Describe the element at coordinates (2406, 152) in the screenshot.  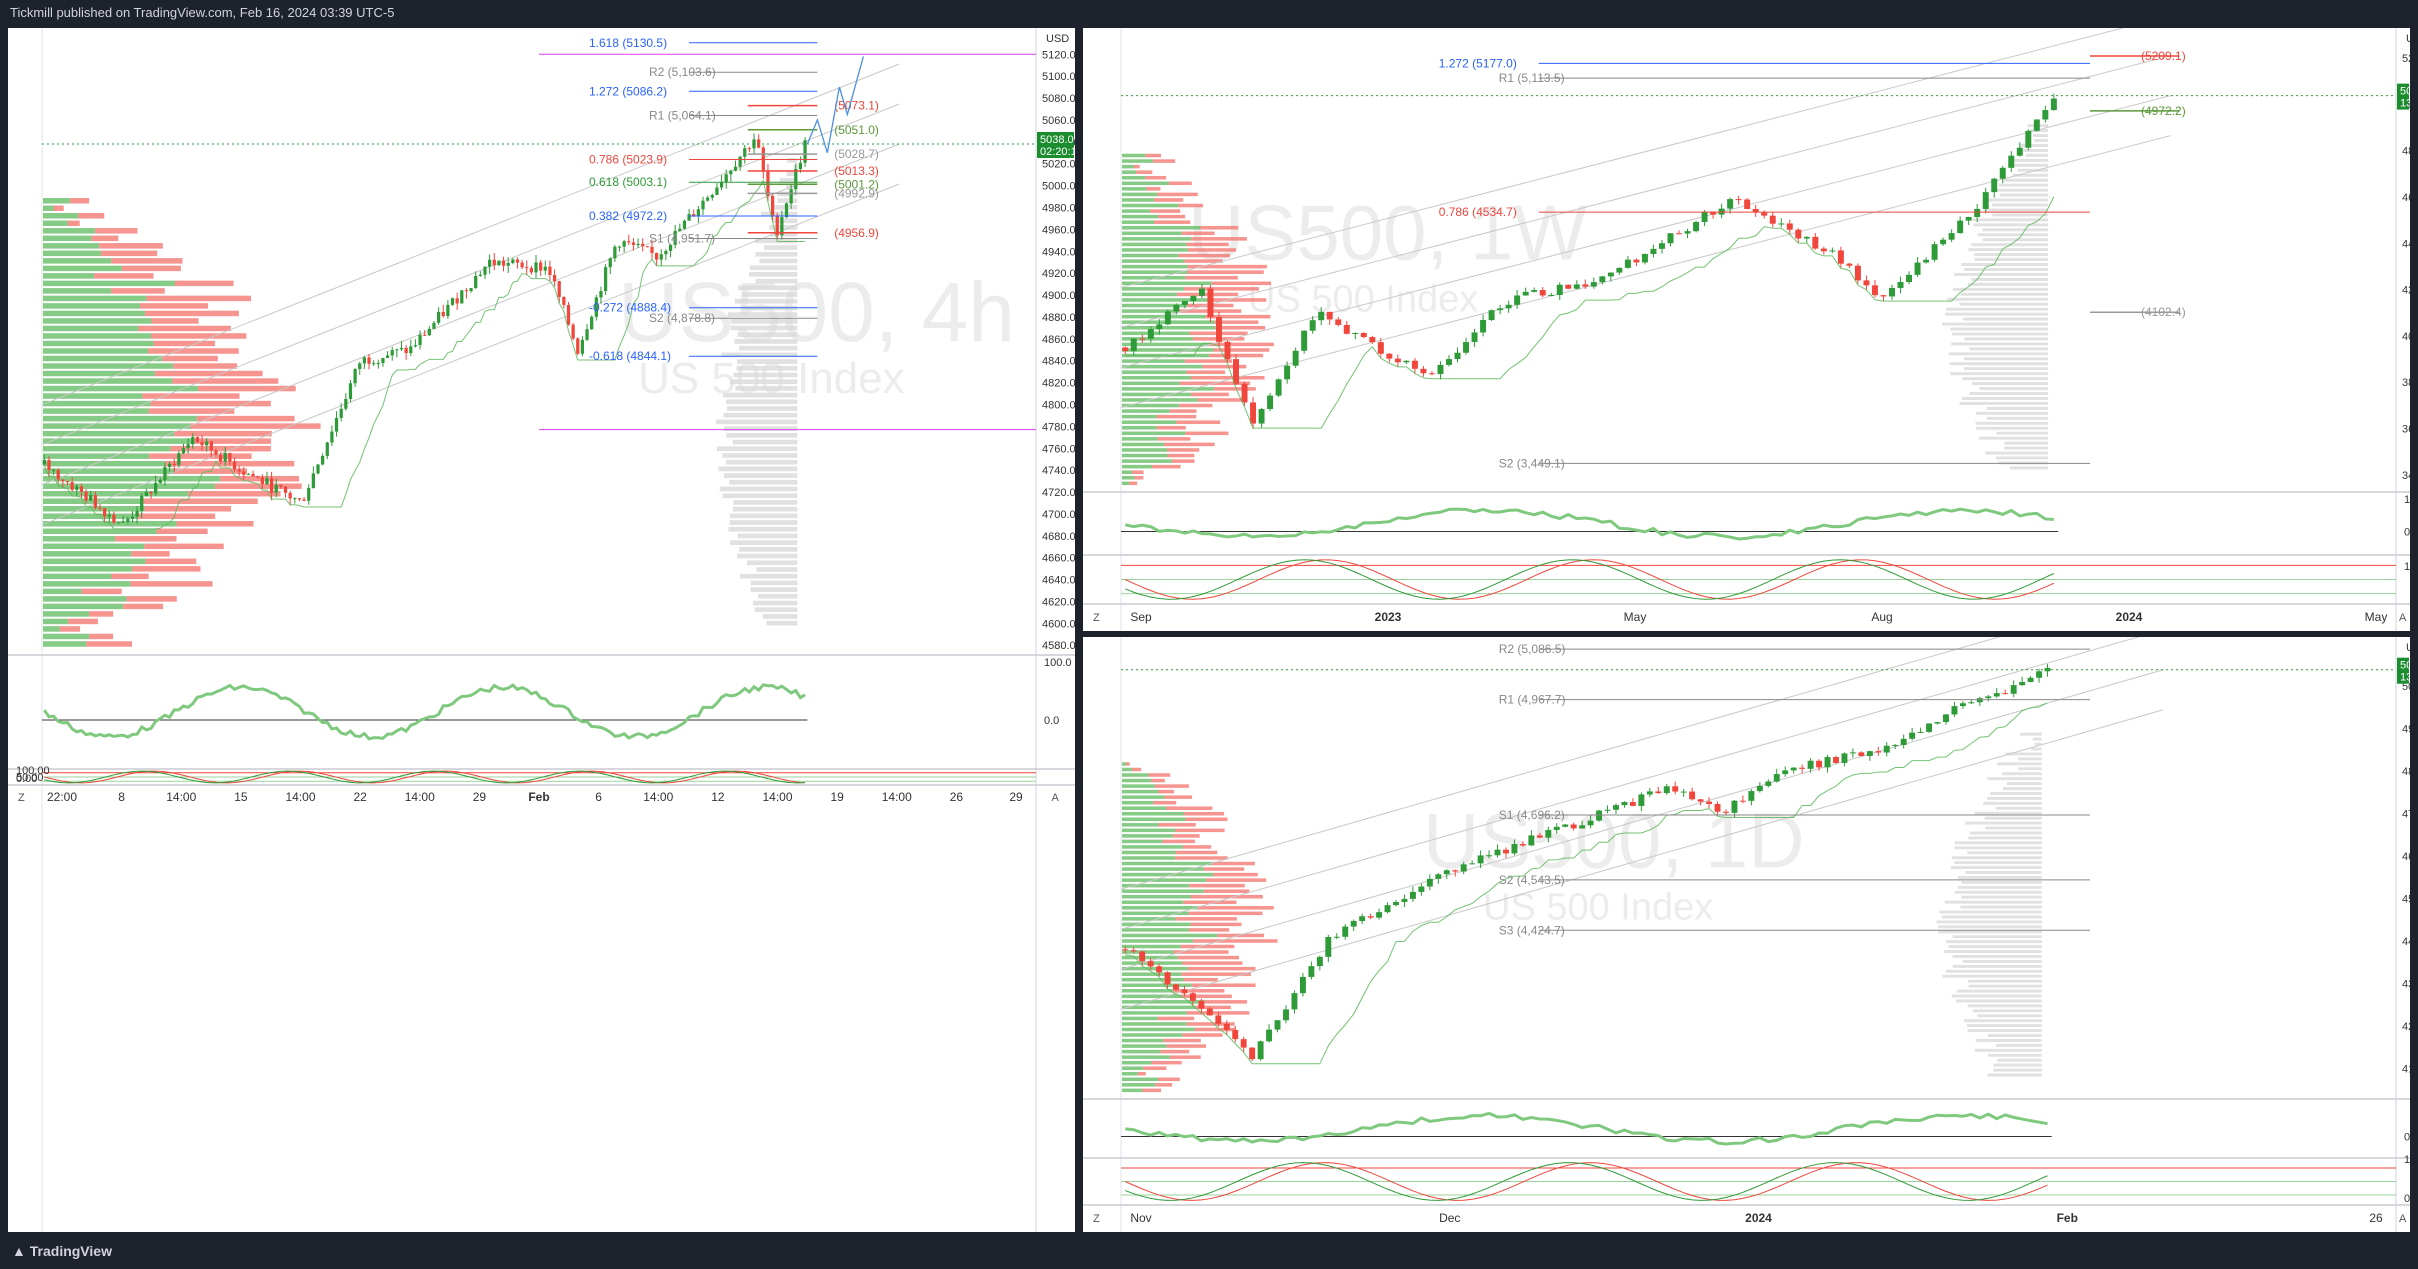
I see `y-tick-label: 4800.0` at that location.